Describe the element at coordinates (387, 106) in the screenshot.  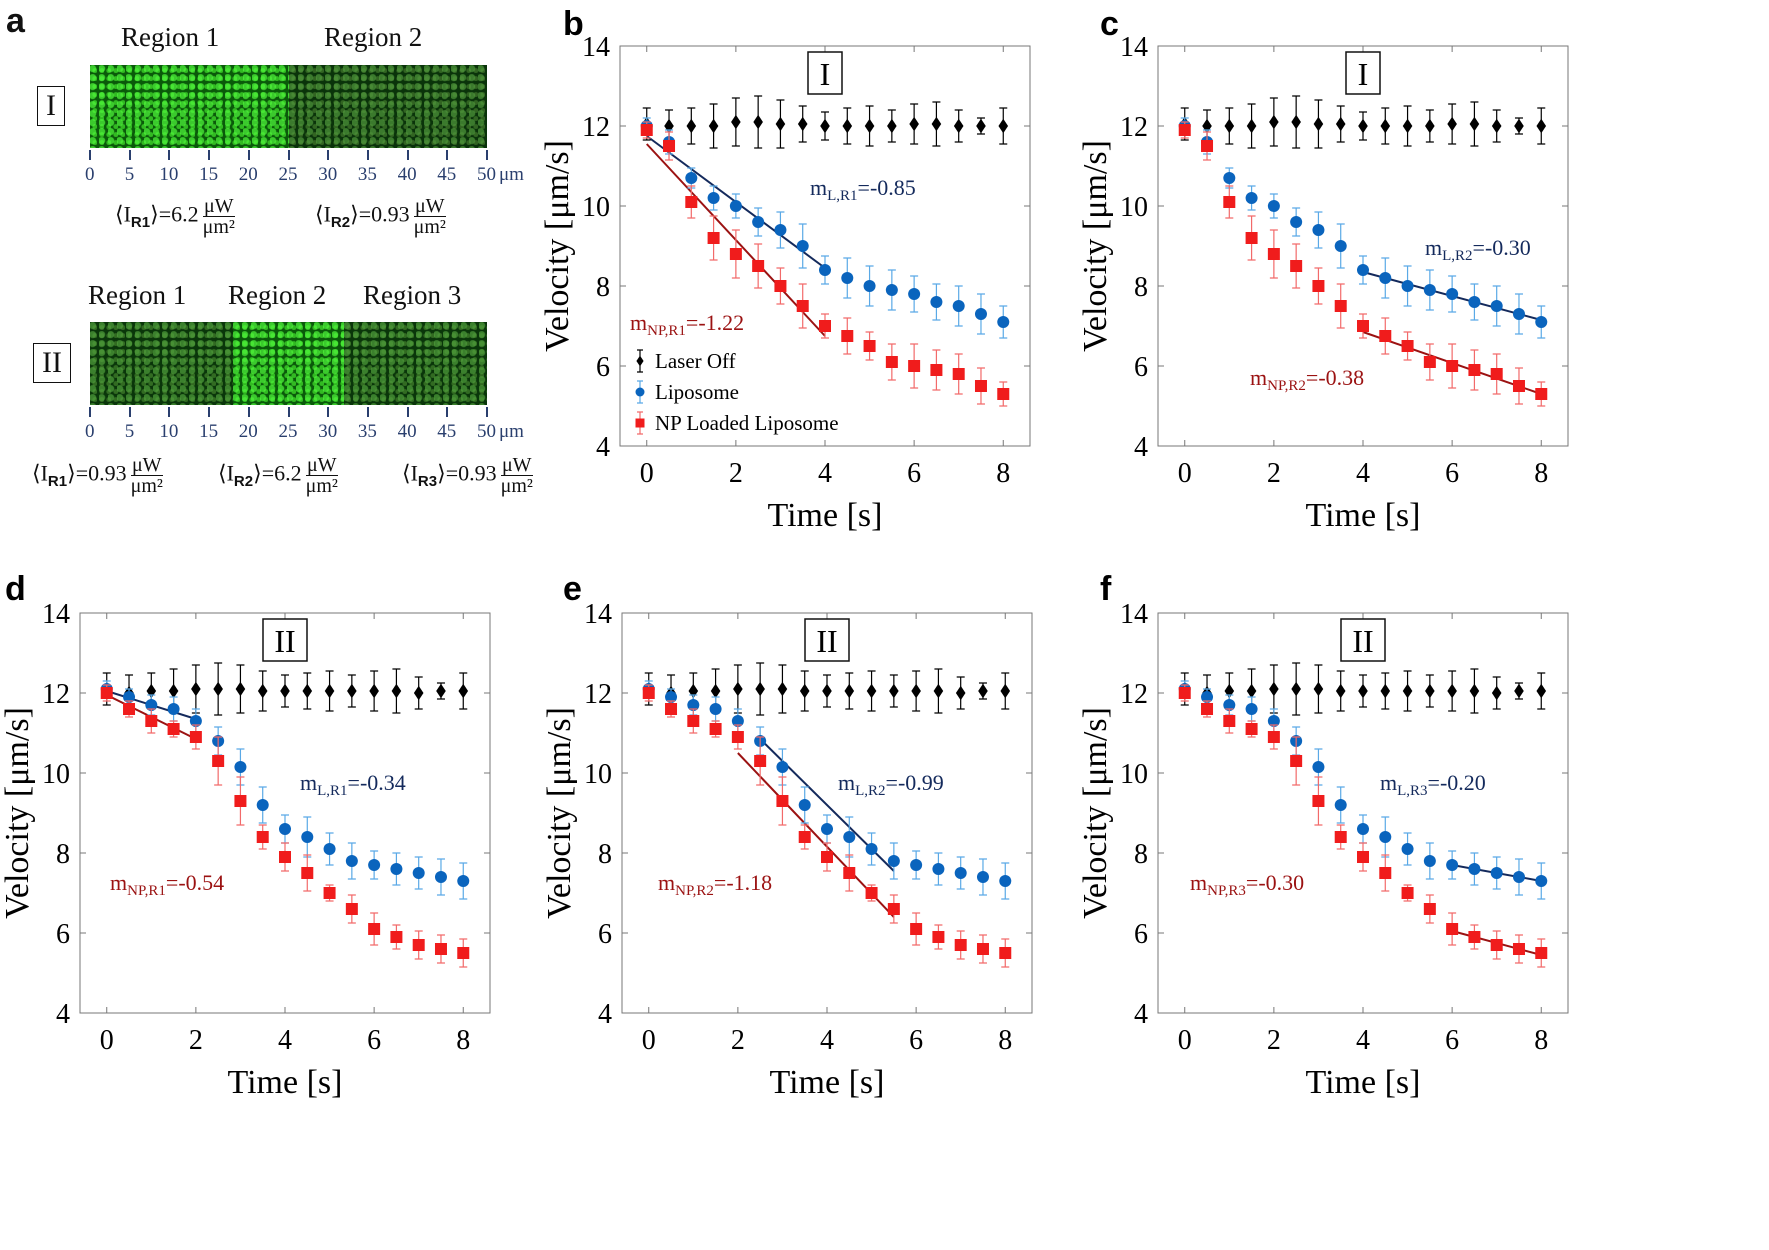
I see `fluorescence-image-region` at that location.